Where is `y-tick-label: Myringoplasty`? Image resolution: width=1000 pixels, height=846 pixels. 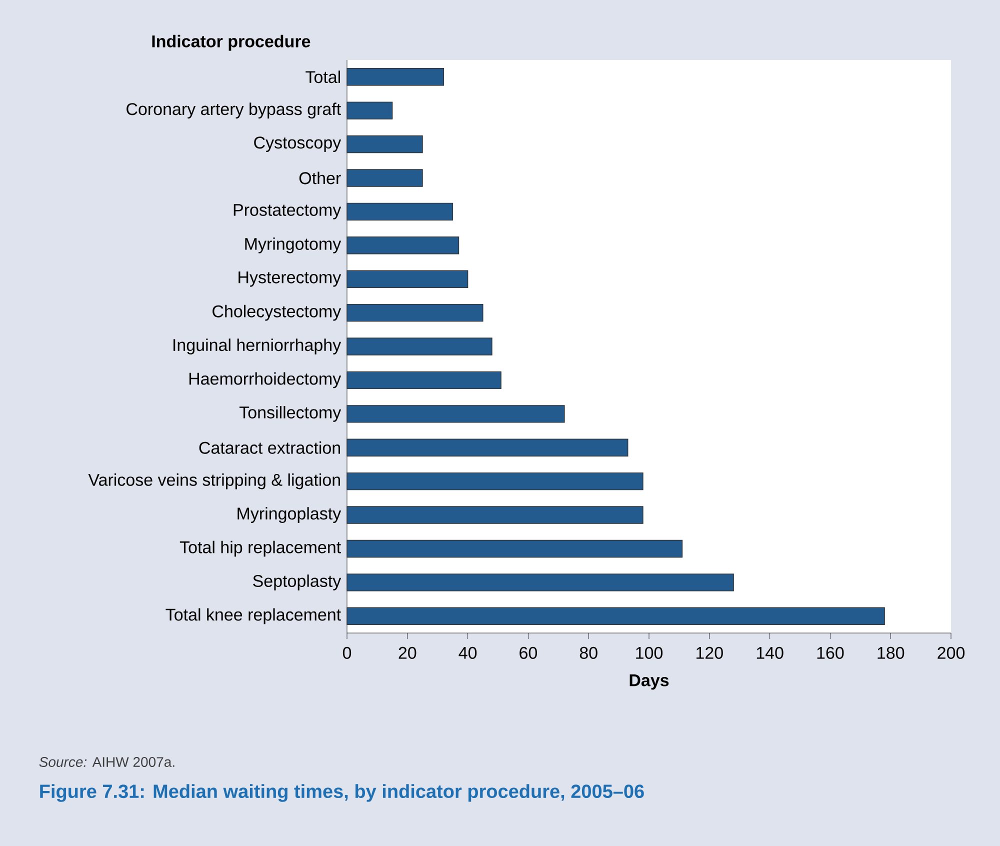
y-tick-label: Myringoplasty is located at coordinates (290, 515).